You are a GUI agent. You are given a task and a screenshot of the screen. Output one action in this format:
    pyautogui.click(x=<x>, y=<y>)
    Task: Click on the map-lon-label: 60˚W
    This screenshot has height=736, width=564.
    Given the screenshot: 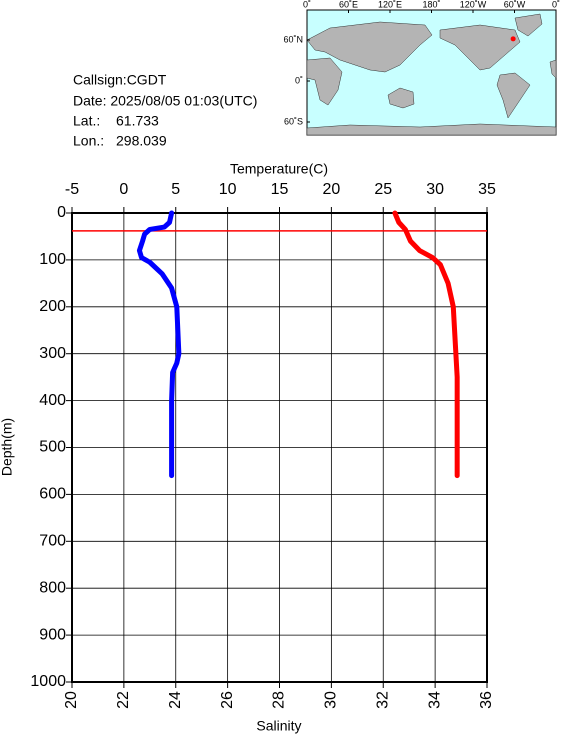 What is the action you would take?
    pyautogui.click(x=515, y=4)
    